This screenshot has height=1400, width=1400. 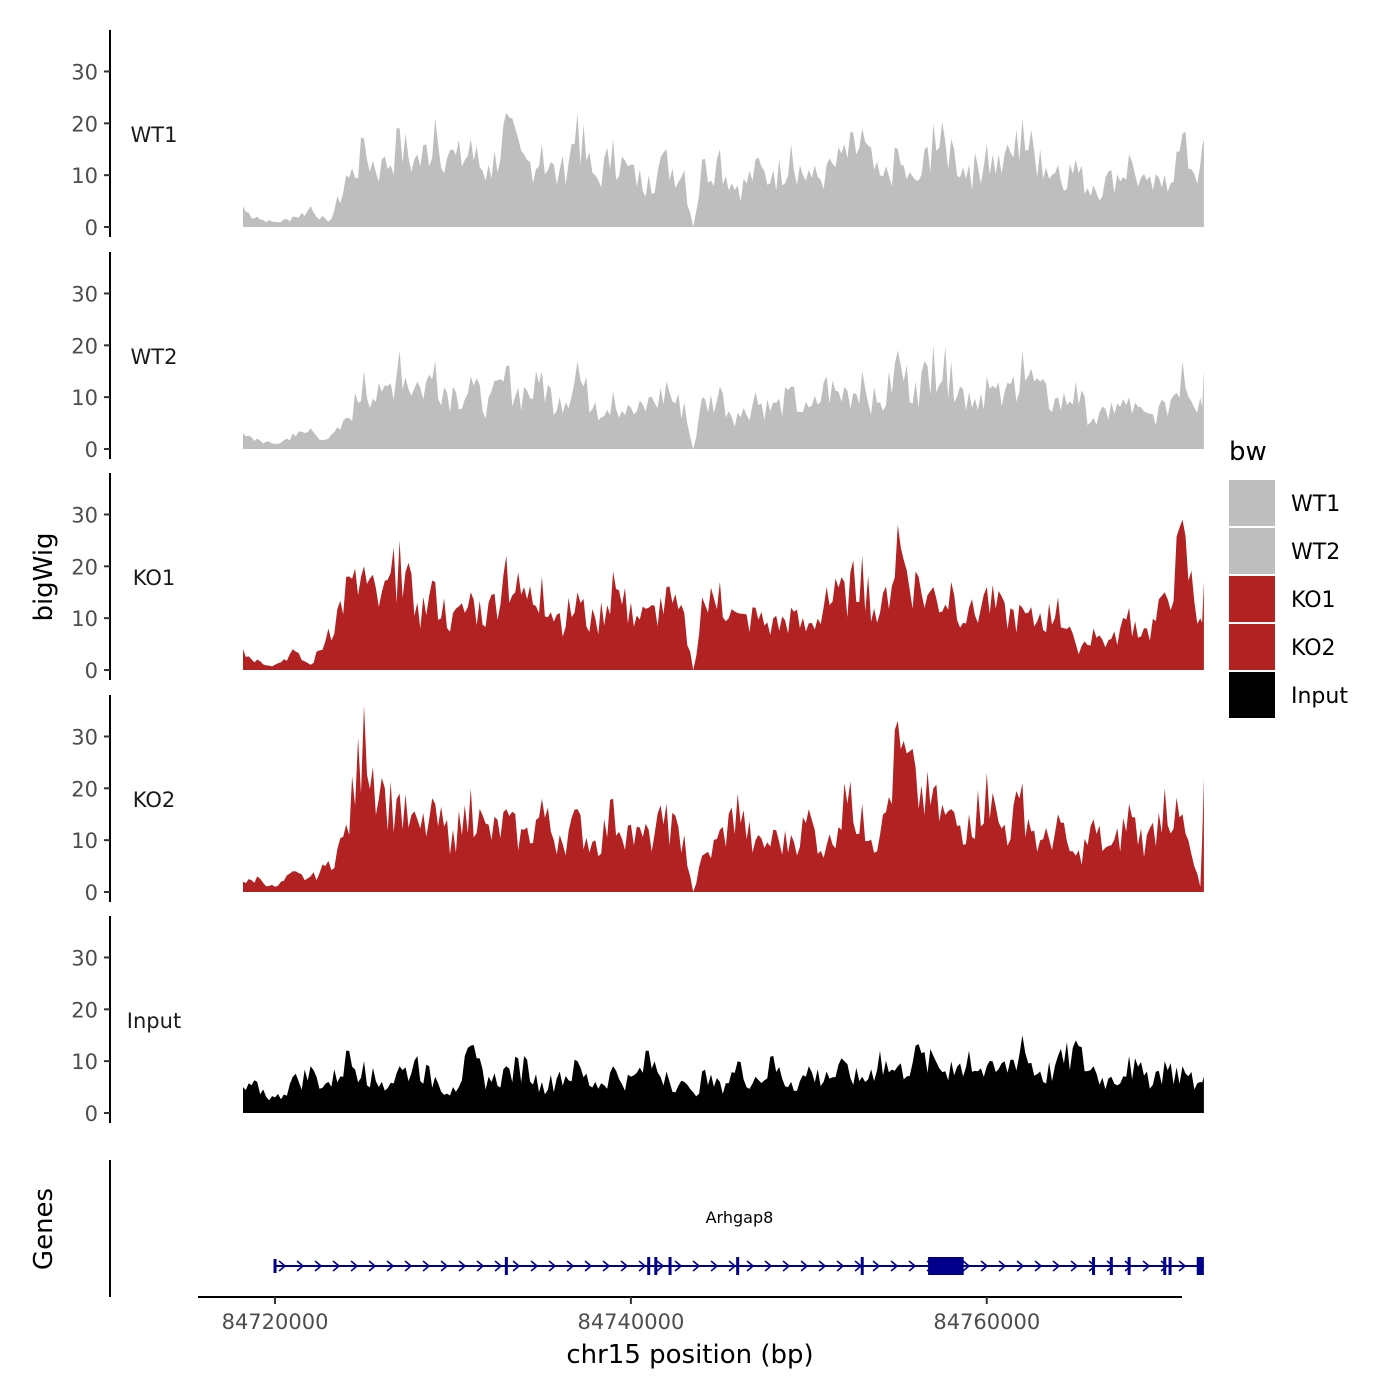 What do you see at coordinates (1200, 1266) in the screenshot?
I see `gene-coding-exon` at bounding box center [1200, 1266].